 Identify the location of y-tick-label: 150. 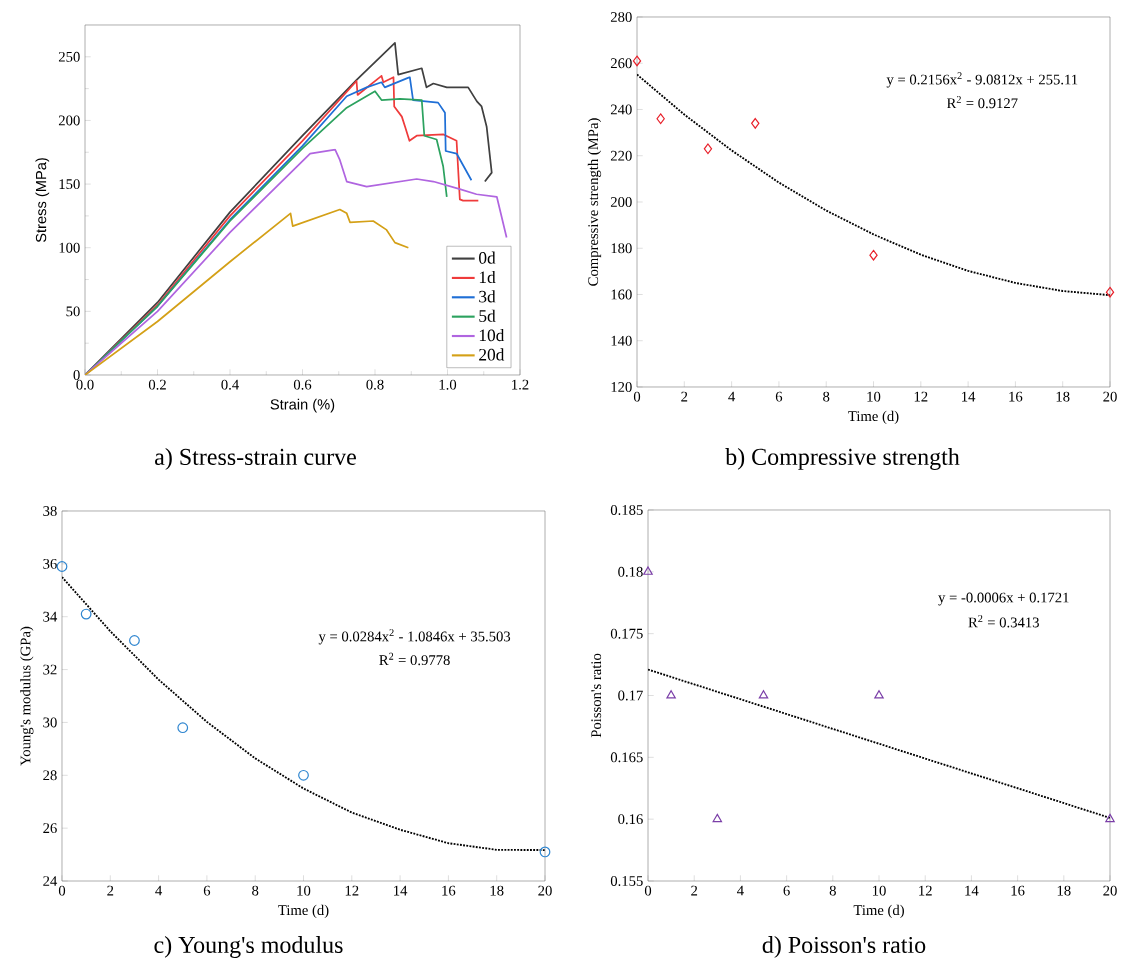
(69, 184).